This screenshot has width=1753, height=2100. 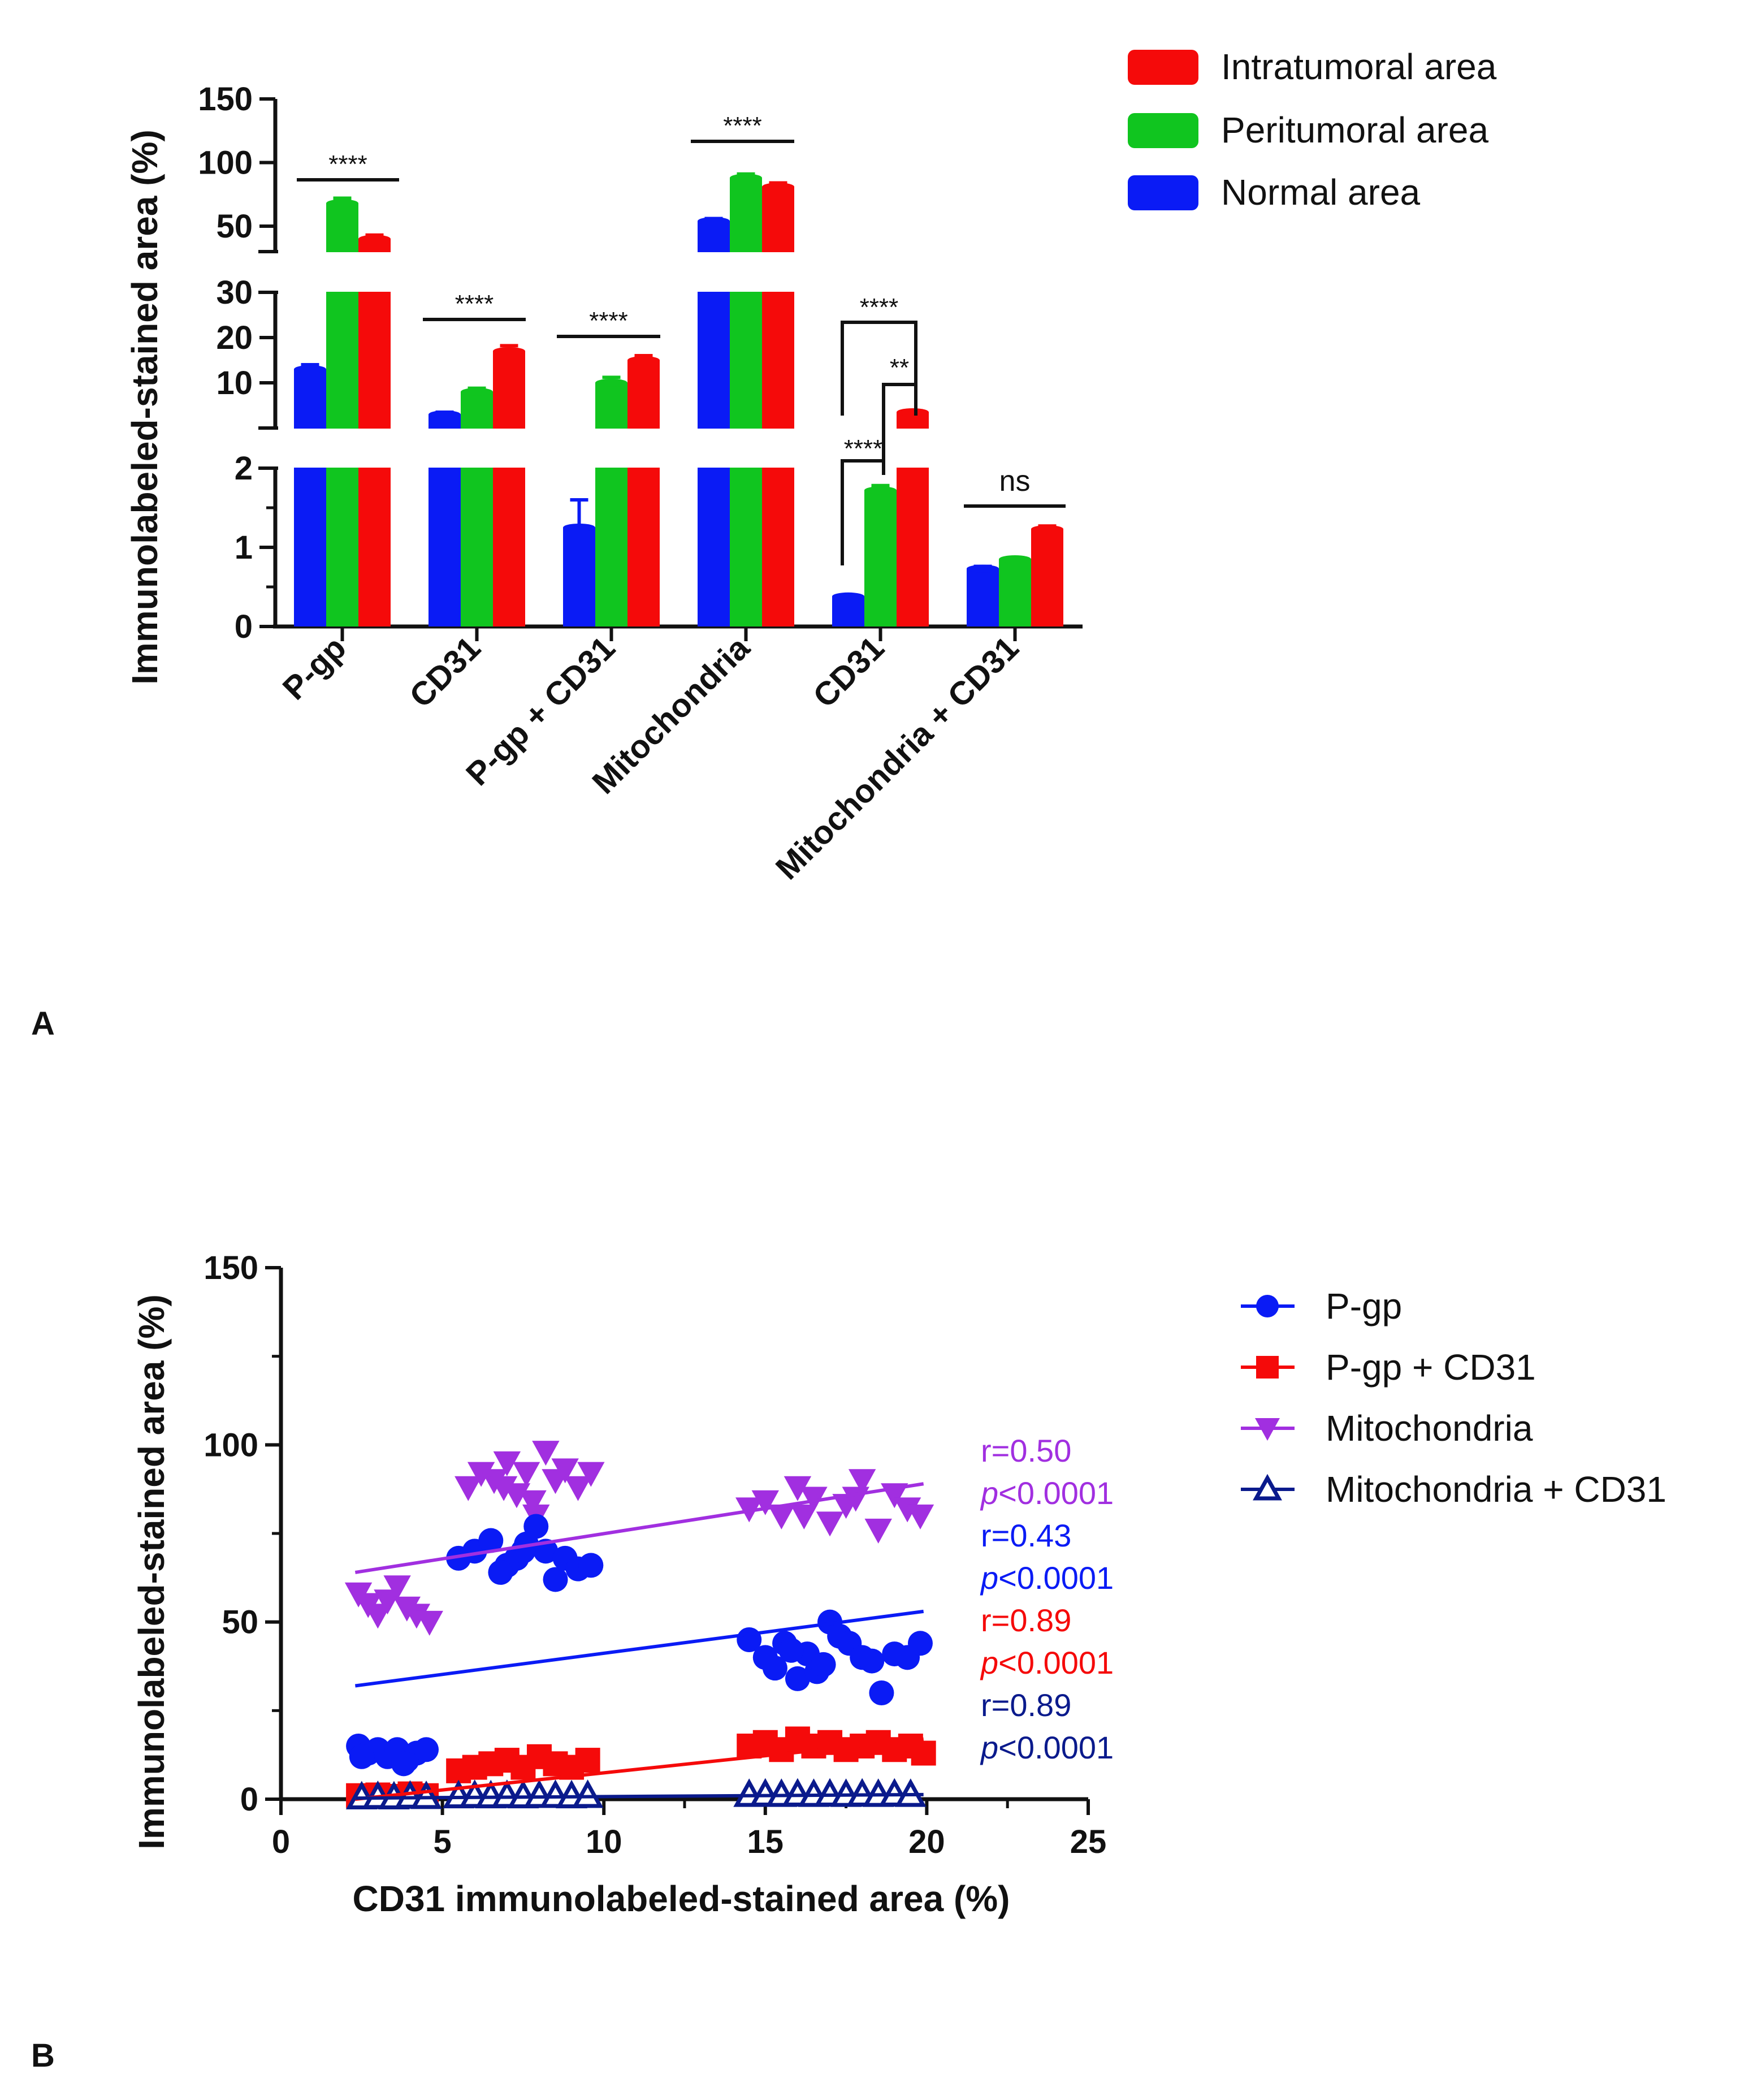 I want to click on significance-label: **, so click(x=899, y=368).